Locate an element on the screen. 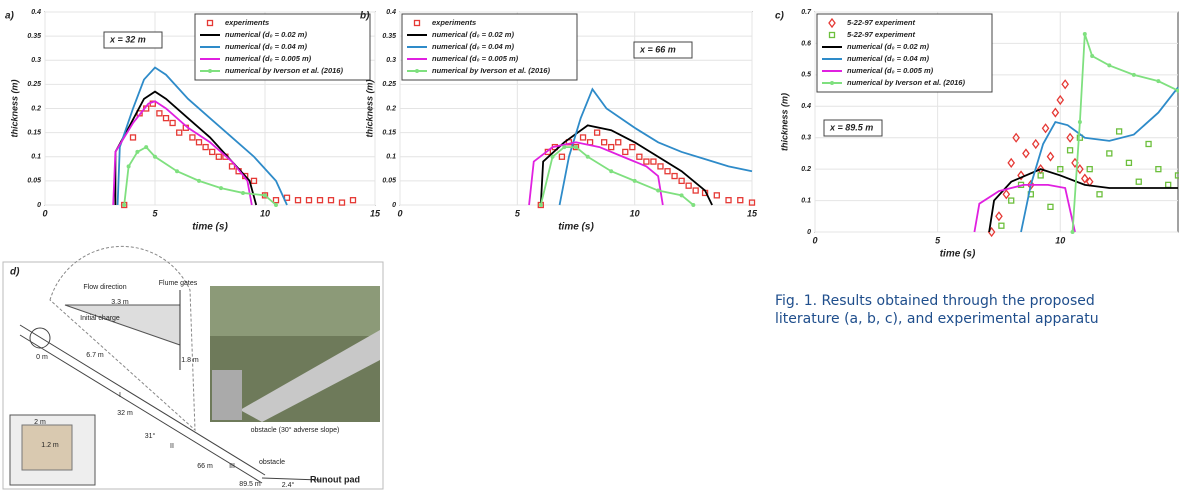 The image size is (1179, 491). y-tick-label: 0.1 is located at coordinates (391, 157).